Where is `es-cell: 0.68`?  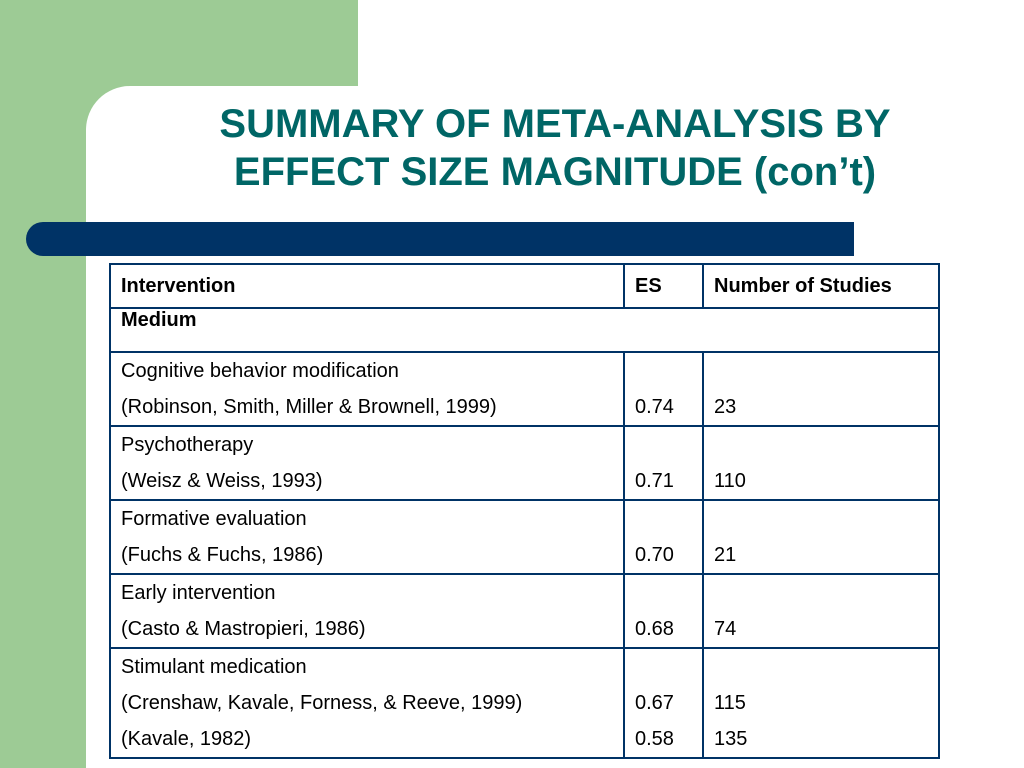 es-cell: 0.68 is located at coordinates (663, 611).